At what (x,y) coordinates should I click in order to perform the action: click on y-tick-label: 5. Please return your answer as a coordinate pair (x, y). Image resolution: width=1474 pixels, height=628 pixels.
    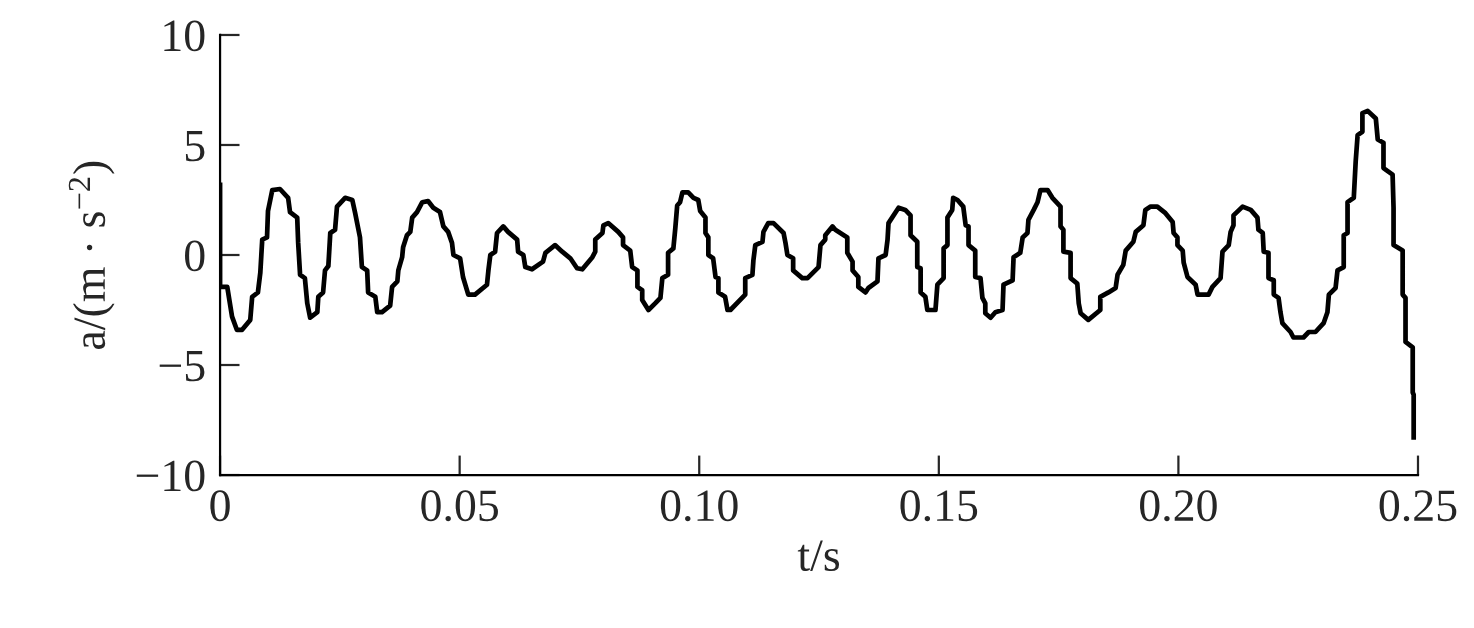
    Looking at the image, I should click on (195, 146).